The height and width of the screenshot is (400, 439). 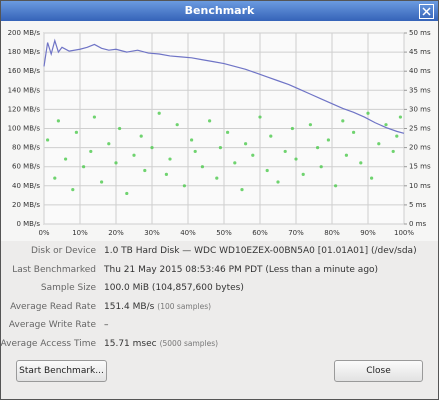 I want to click on info-label: Sample Size, so click(x=68, y=288).